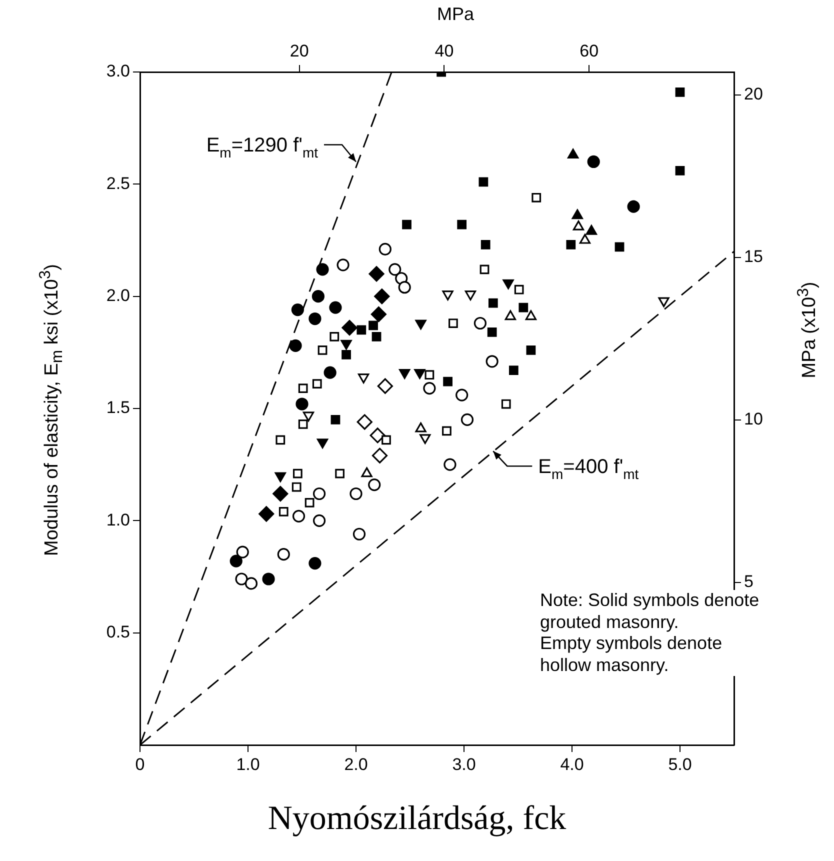  What do you see at coordinates (680, 764) in the screenshot?
I see `x-tick-label: 5.0` at bounding box center [680, 764].